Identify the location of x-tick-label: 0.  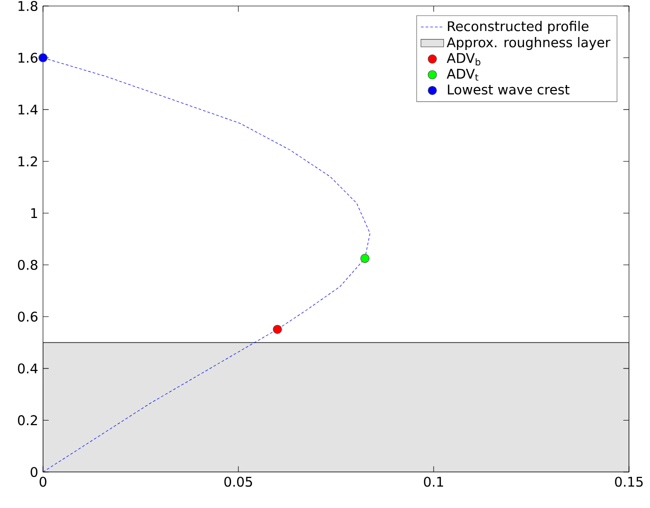
(43, 481).